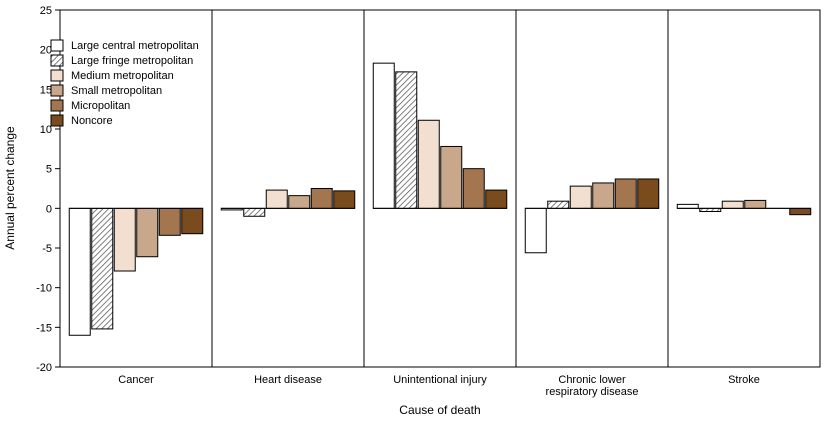  Describe the element at coordinates (46, 130) in the screenshot. I see `y-tick-label: 10` at that location.